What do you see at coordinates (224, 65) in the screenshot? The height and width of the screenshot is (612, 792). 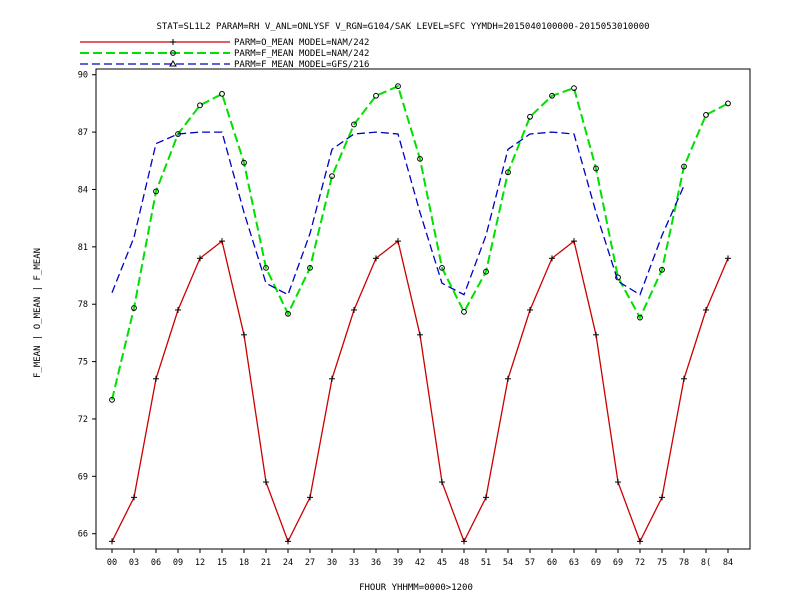 I see `legend-item-f-mean-gfs: PARM=F_MEAN MODEL=GFS/216` at bounding box center [224, 65].